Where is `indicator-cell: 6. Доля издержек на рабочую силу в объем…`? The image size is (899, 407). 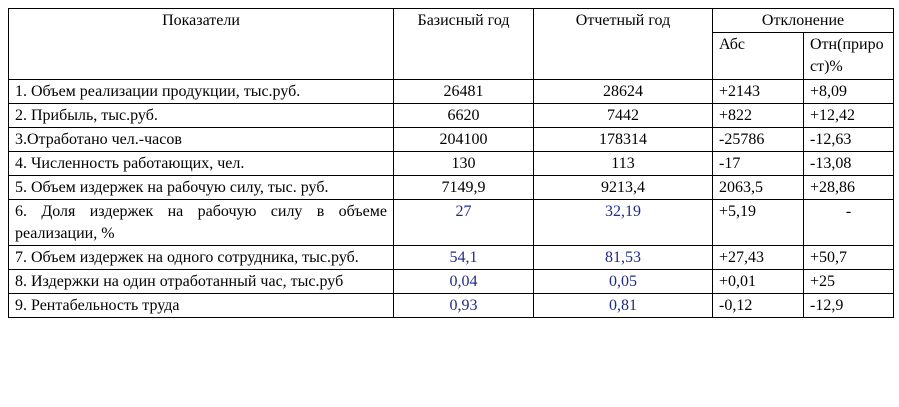
indicator-cell: 6. Доля издержек на рабочую силу в объем… is located at coordinates (201, 222).